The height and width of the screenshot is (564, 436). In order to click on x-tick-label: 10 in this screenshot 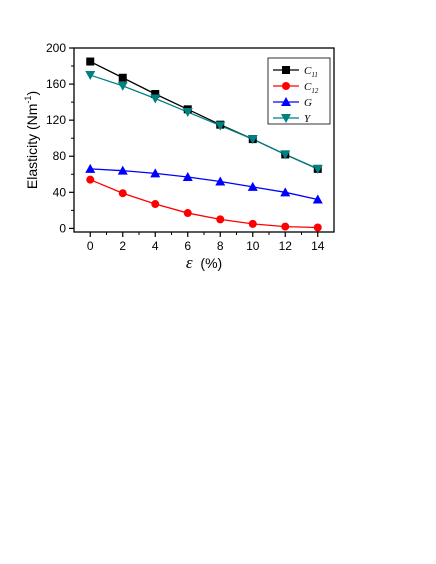, I will do `click(253, 246)`.